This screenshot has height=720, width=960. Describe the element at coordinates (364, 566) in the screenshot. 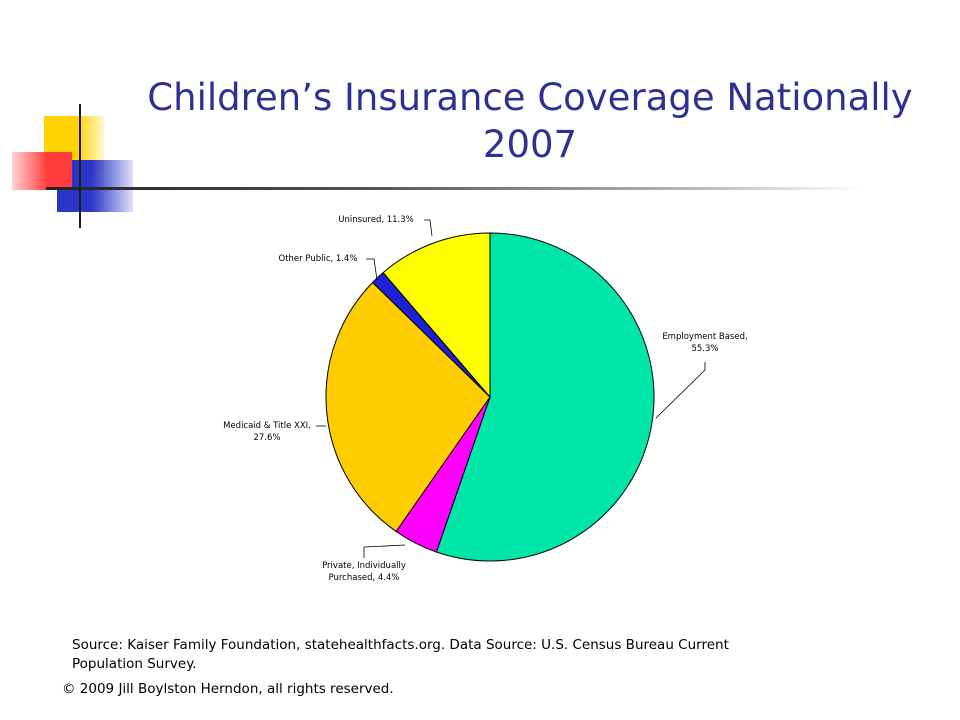

I see `slice-label: Private, Individually` at that location.